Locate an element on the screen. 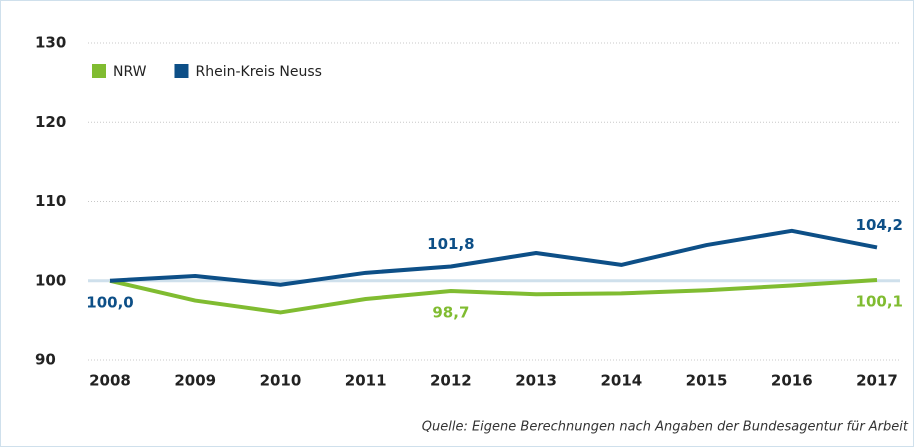  legend-label: Rhein-Kreis Neuss is located at coordinates (258, 72).